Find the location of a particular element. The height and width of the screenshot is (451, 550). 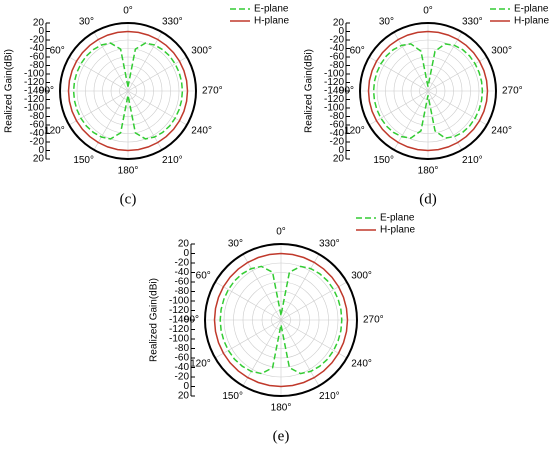

panel-label: (c) is located at coordinates (128, 199).